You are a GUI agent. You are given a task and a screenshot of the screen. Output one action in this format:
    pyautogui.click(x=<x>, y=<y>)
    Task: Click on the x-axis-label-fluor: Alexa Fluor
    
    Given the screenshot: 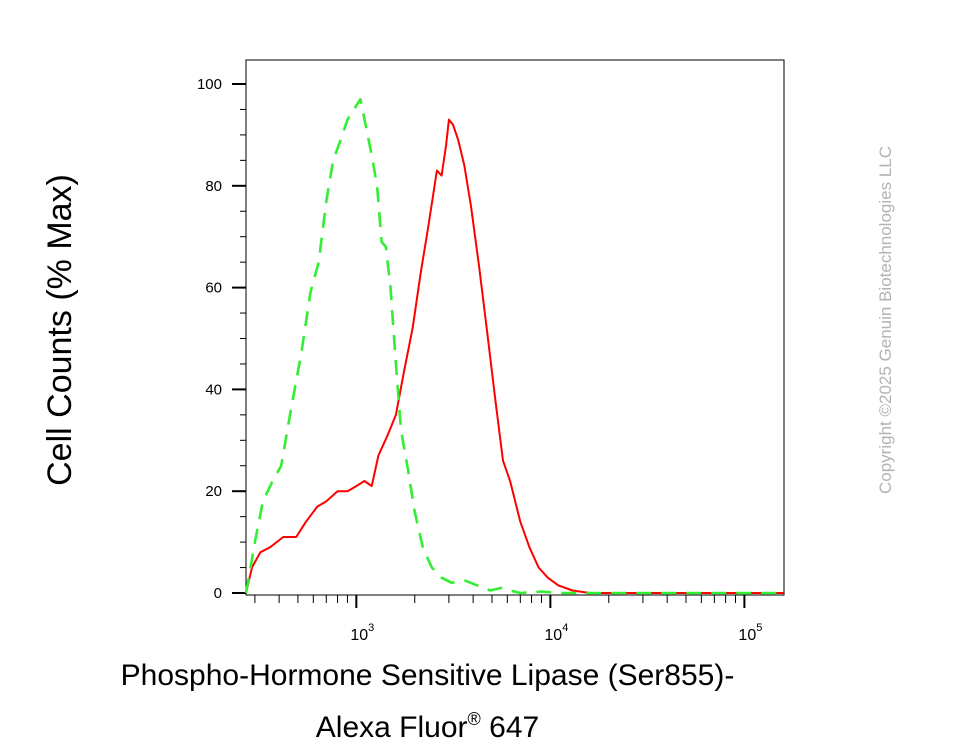 What is the action you would take?
    pyautogui.click(x=391, y=727)
    